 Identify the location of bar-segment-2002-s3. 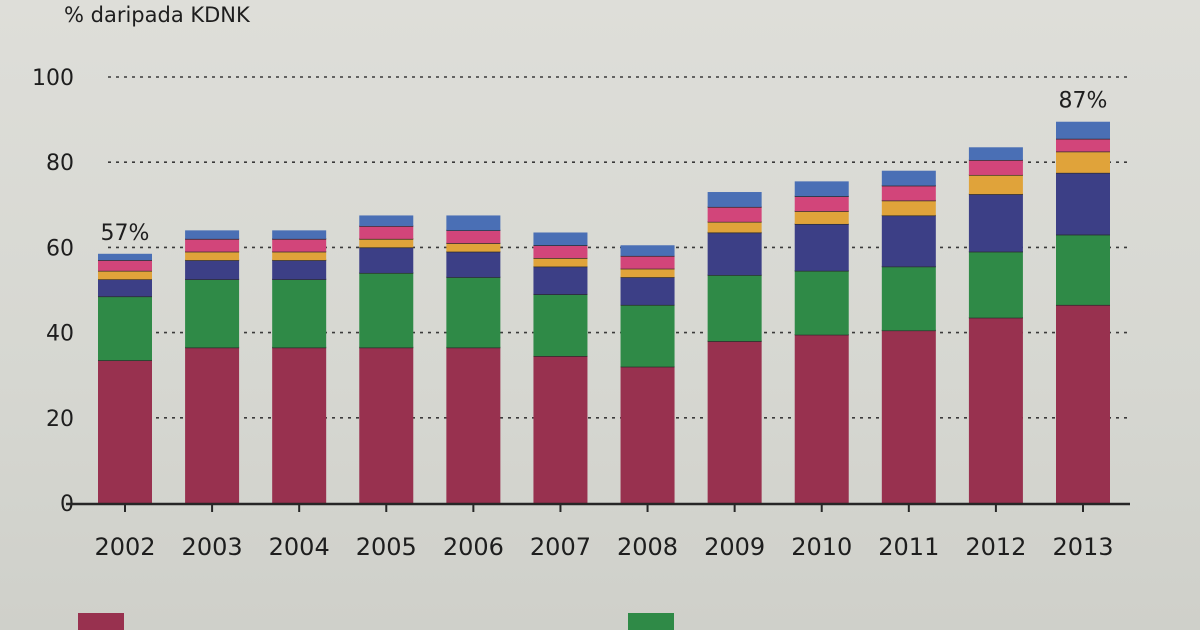
(125, 288).